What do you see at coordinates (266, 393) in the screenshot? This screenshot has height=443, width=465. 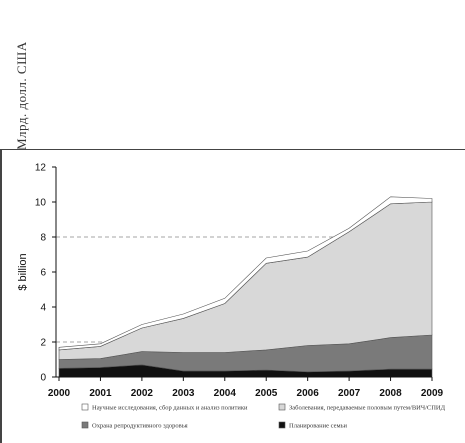 I see `x-tick-label-2005: 2005` at bounding box center [266, 393].